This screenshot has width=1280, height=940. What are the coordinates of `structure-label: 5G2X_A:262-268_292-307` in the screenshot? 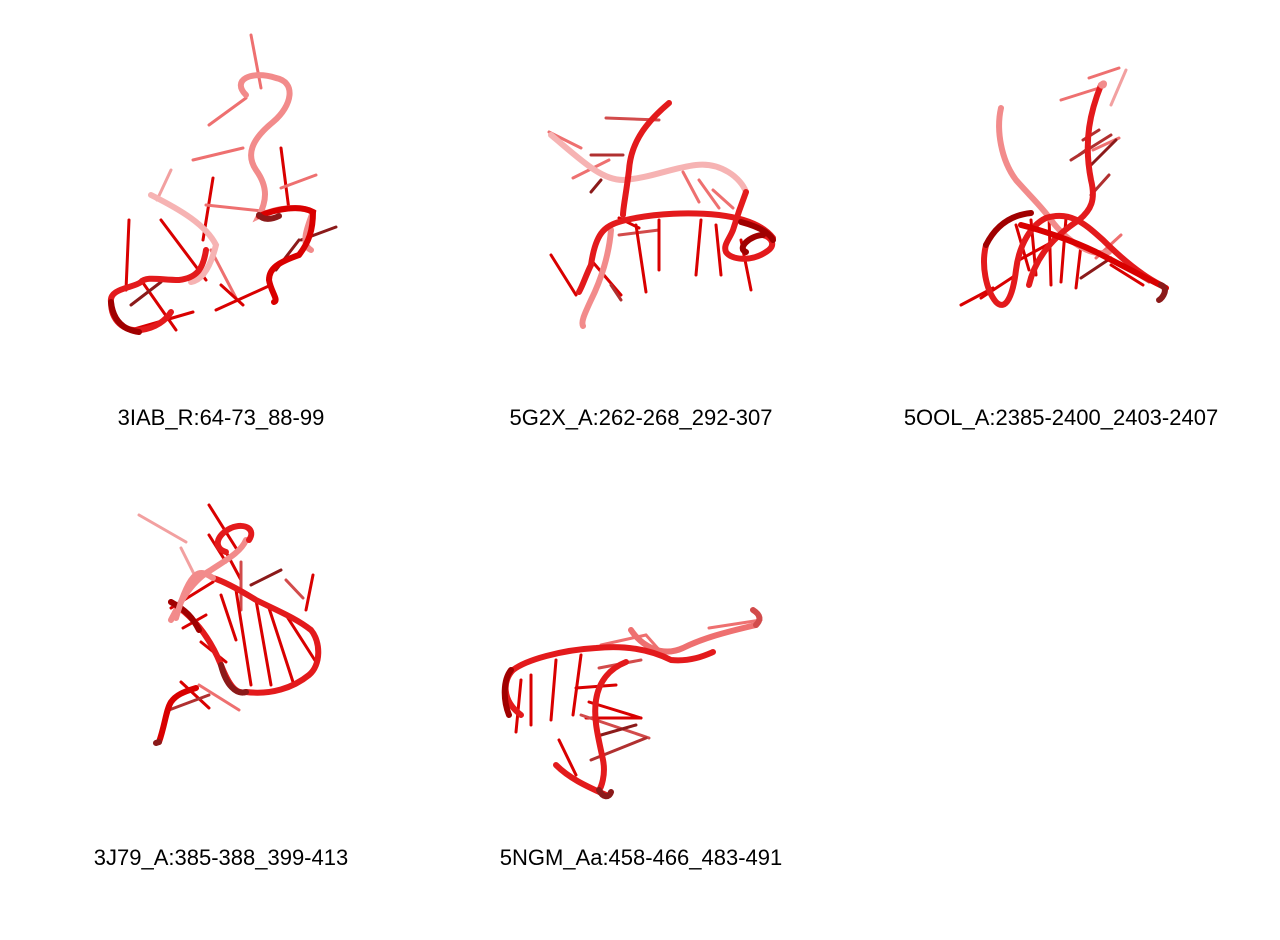 It's located at (641, 417).